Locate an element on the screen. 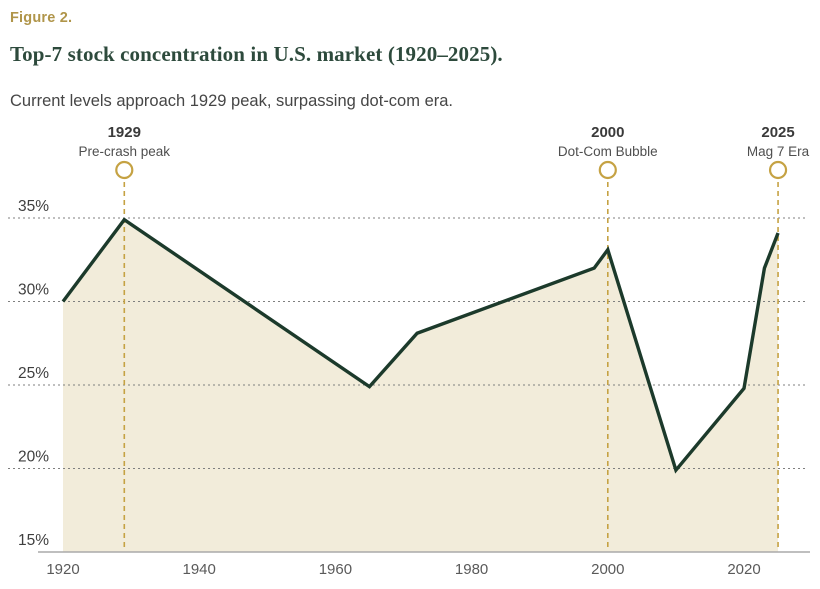 This screenshot has height=589, width=820. event-year-label: 2000 is located at coordinates (607, 132).